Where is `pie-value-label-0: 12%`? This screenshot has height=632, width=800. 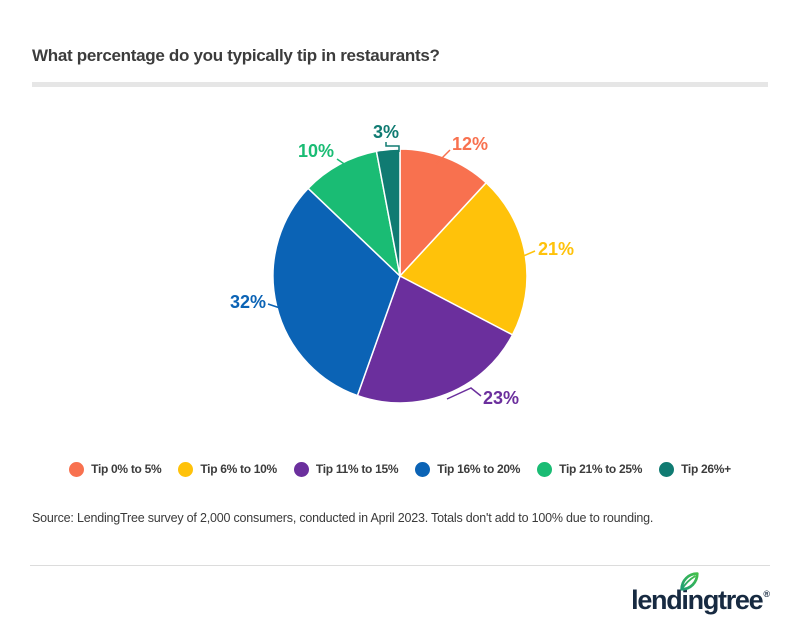
pie-value-label-0: 12% is located at coordinates (470, 144).